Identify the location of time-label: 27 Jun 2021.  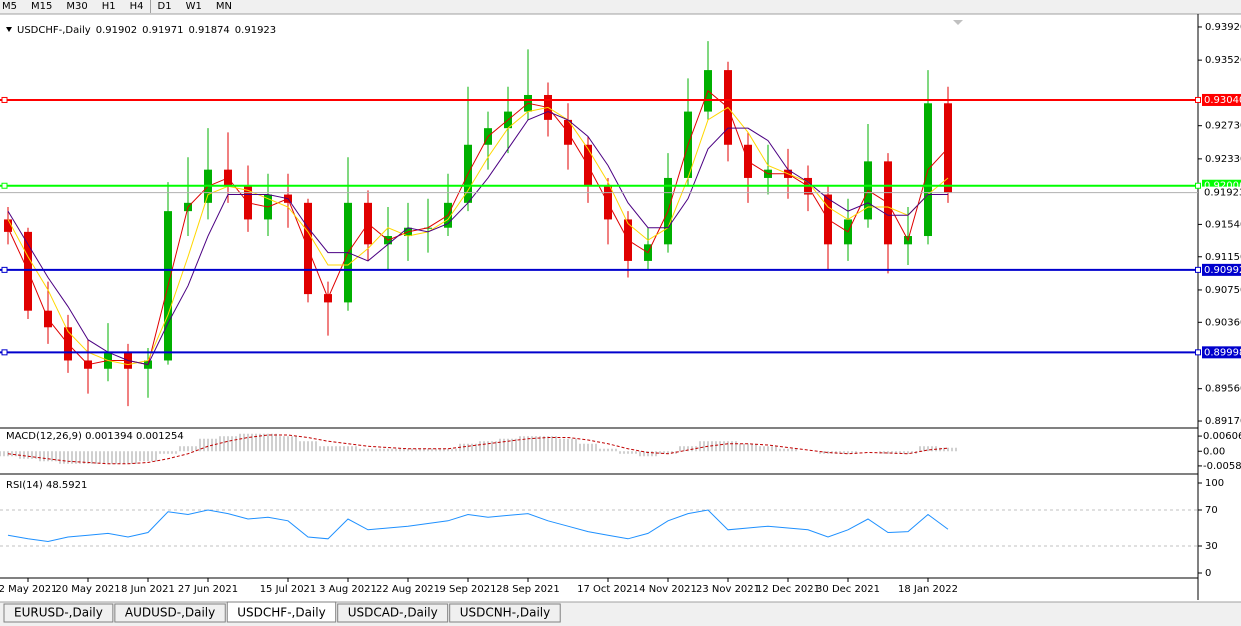
(208, 589).